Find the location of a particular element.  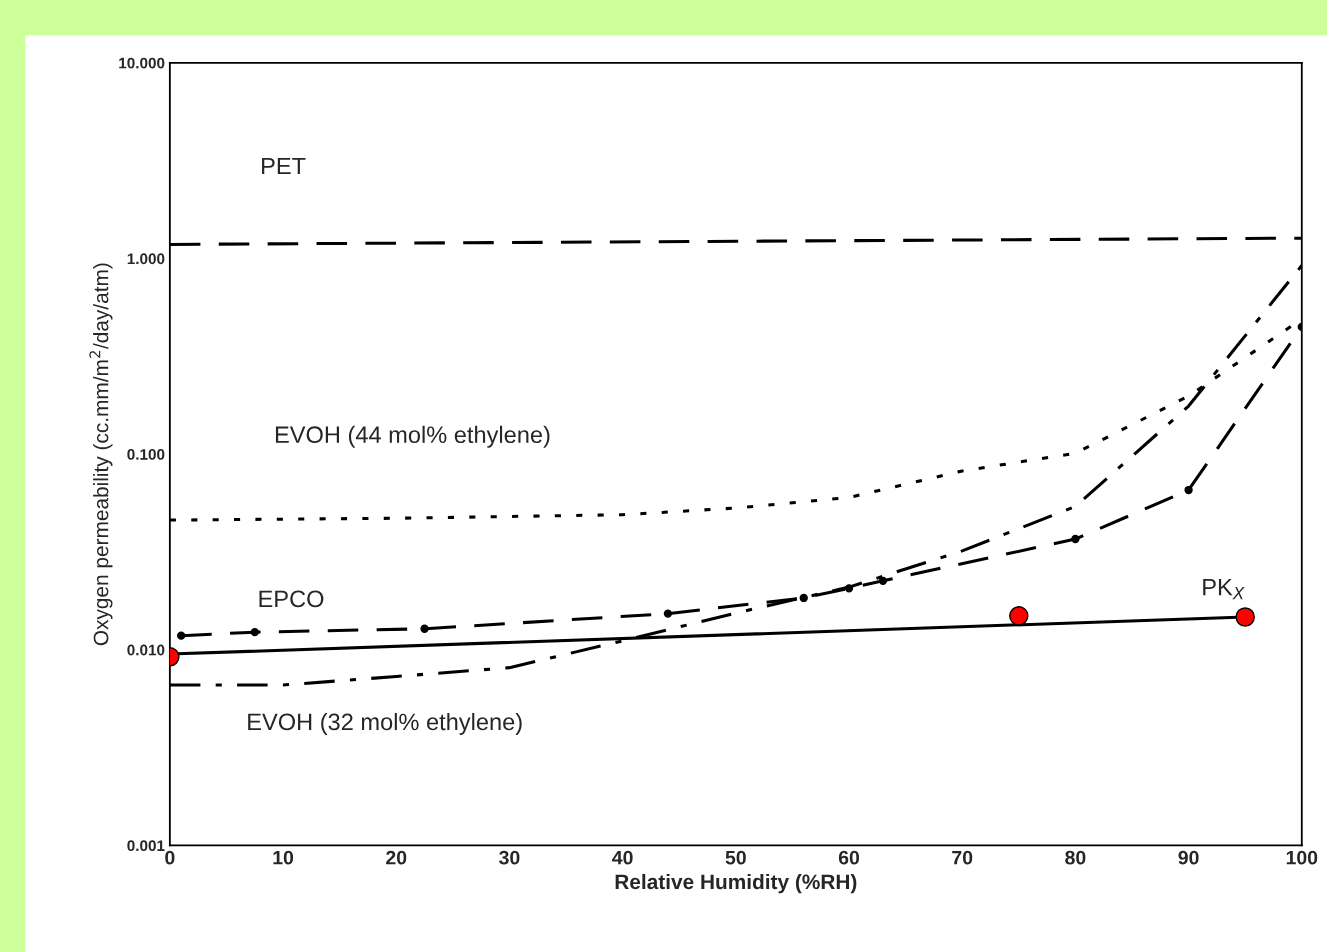

x-tick-label: 100 is located at coordinates (1302, 857).